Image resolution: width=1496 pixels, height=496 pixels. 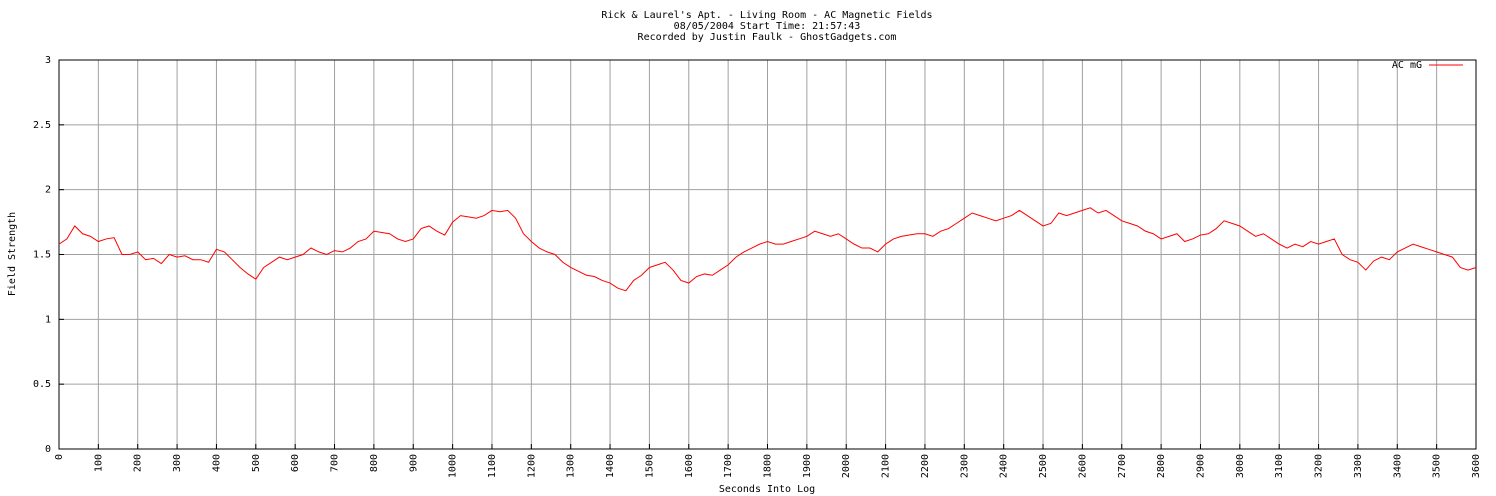 I want to click on x-tick-label: 2100, so click(x=886, y=466).